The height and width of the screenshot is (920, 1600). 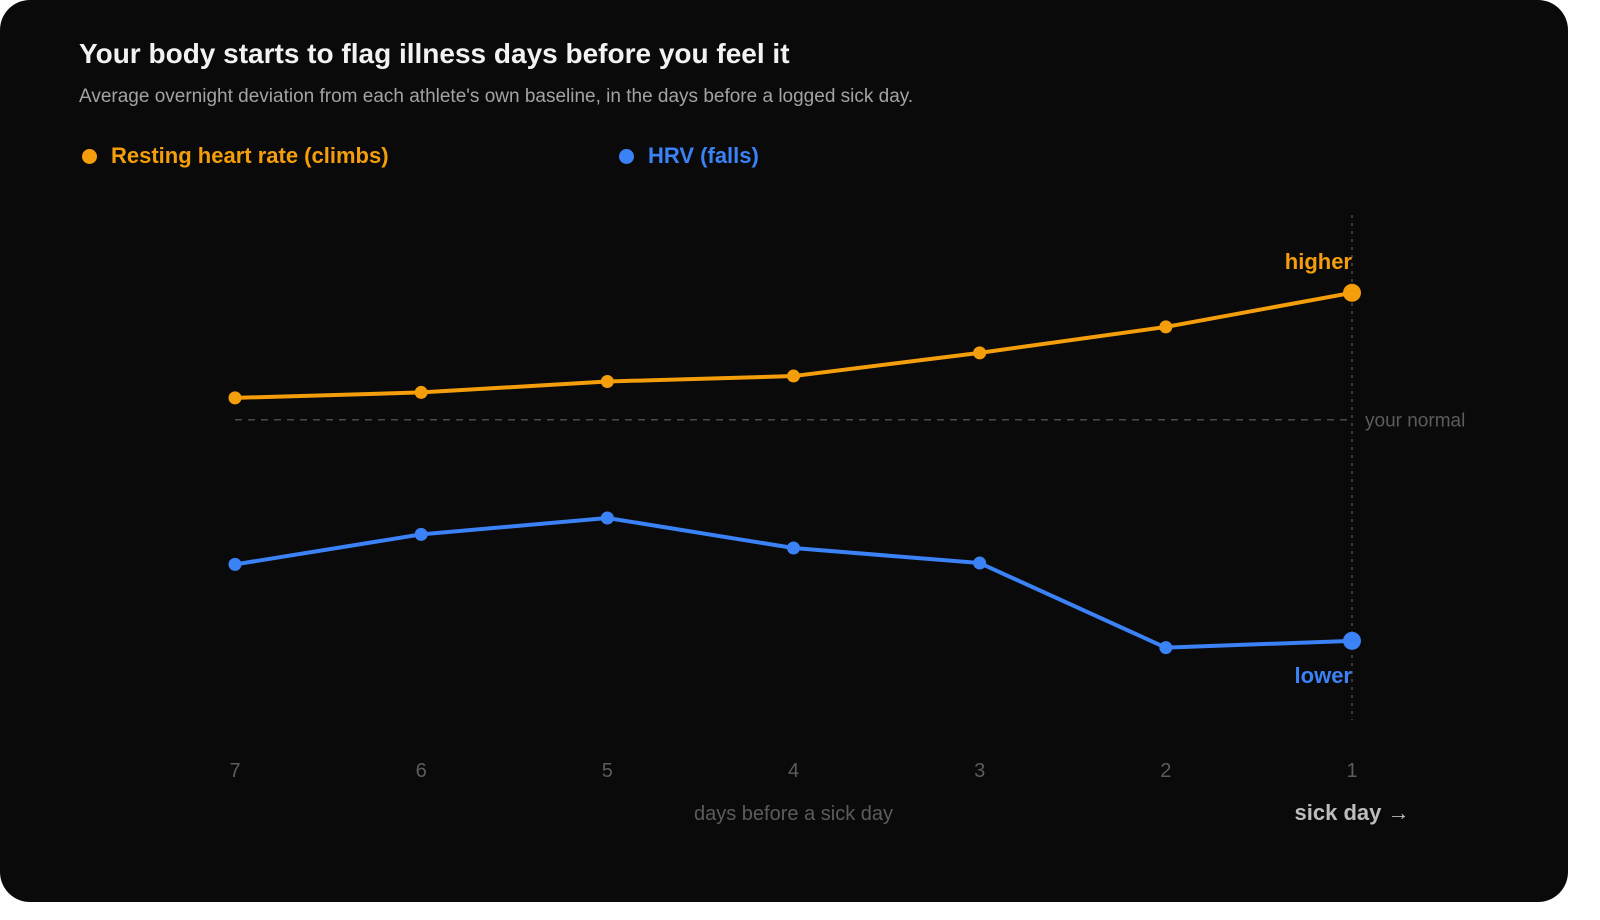 What do you see at coordinates (421, 771) in the screenshot?
I see `x-tick-label: 6` at bounding box center [421, 771].